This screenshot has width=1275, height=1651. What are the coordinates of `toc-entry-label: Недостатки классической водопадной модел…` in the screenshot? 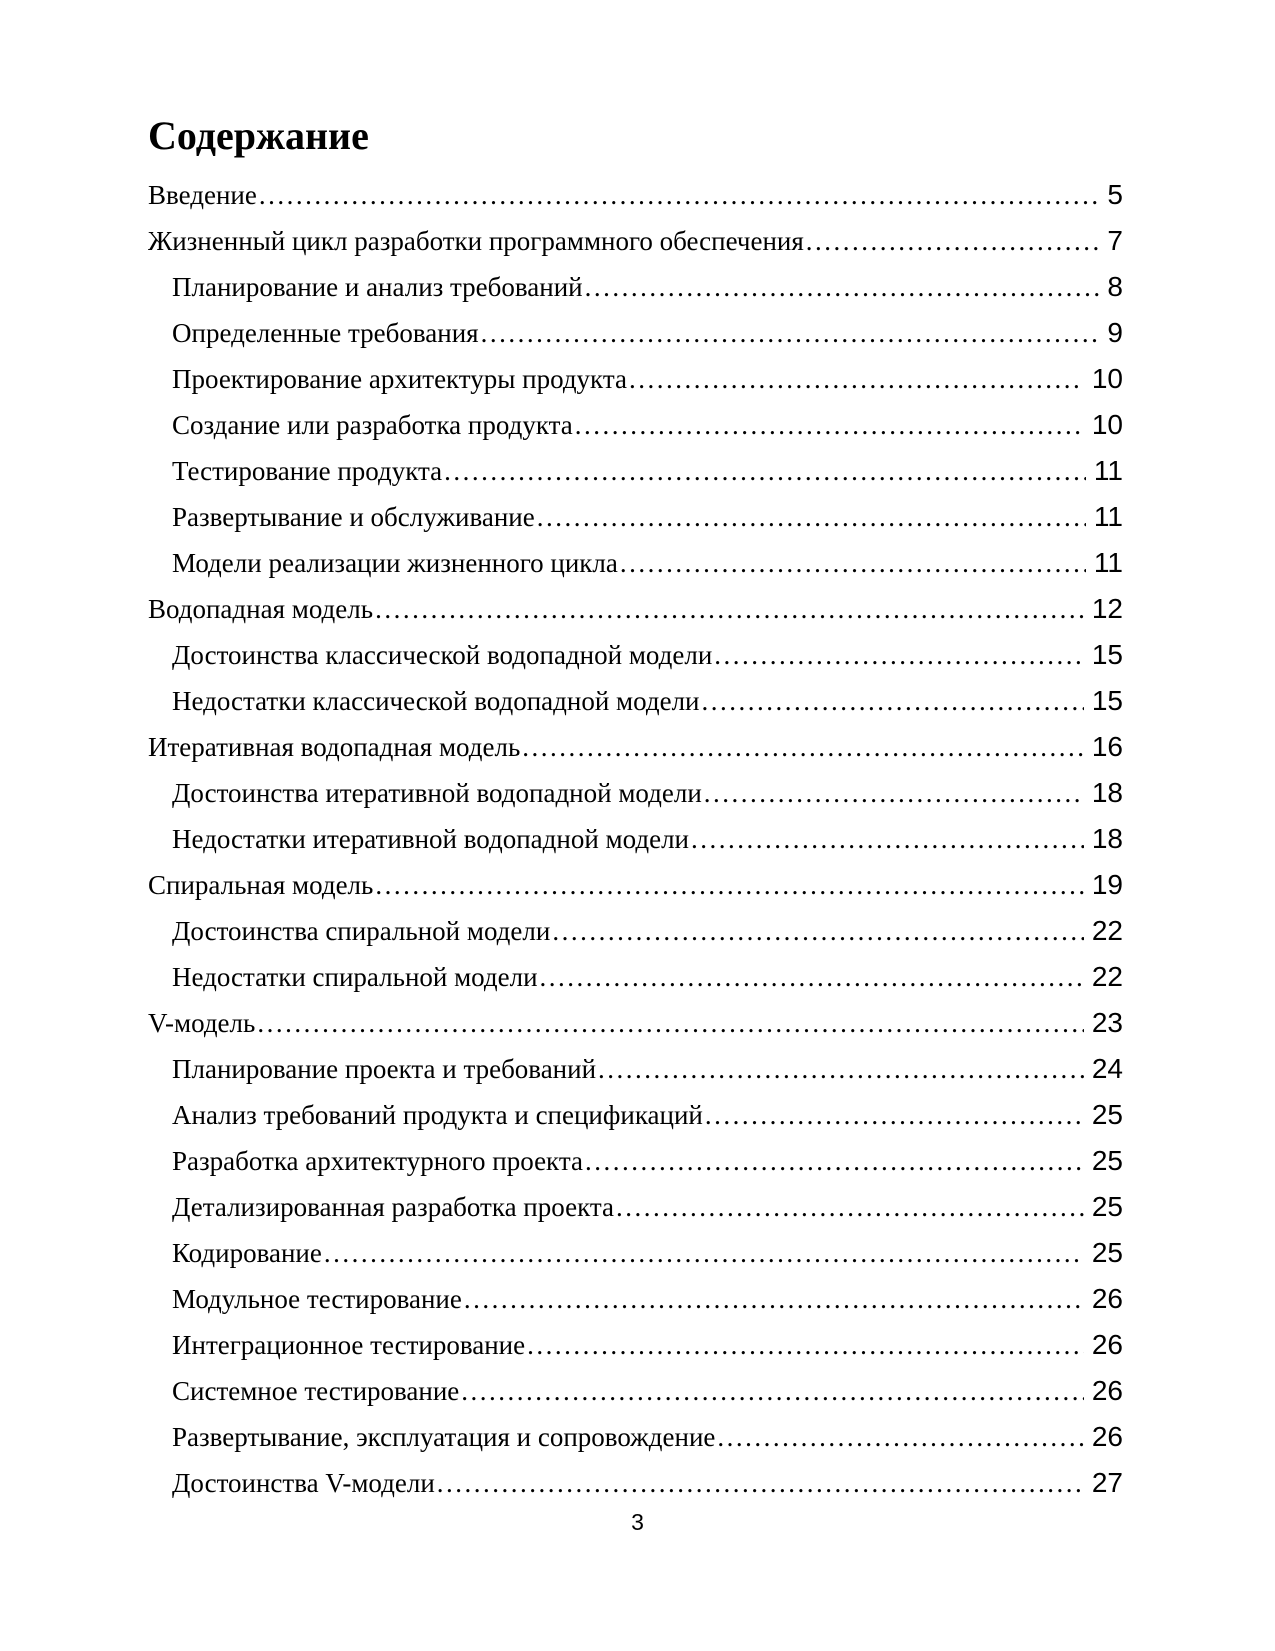 It's located at (436, 701).